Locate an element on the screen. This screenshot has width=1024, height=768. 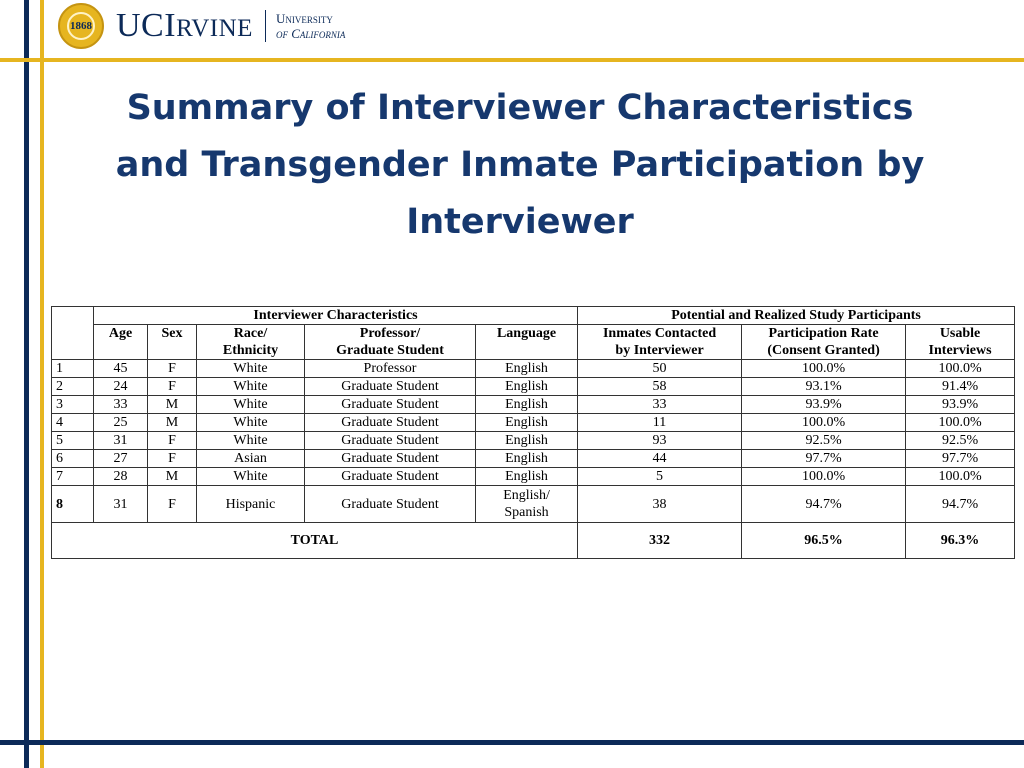
total-usable: 96.3% is located at coordinates (960, 540).